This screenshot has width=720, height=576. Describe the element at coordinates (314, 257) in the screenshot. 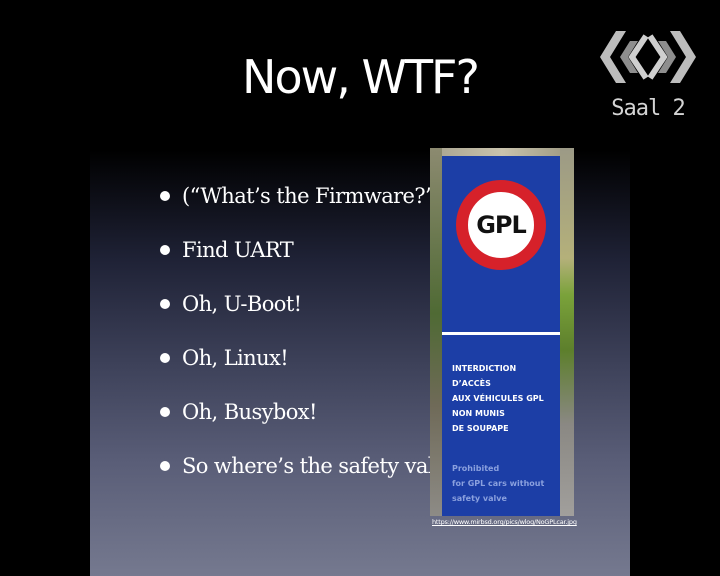

I see `bullet-item: Find UART` at that location.